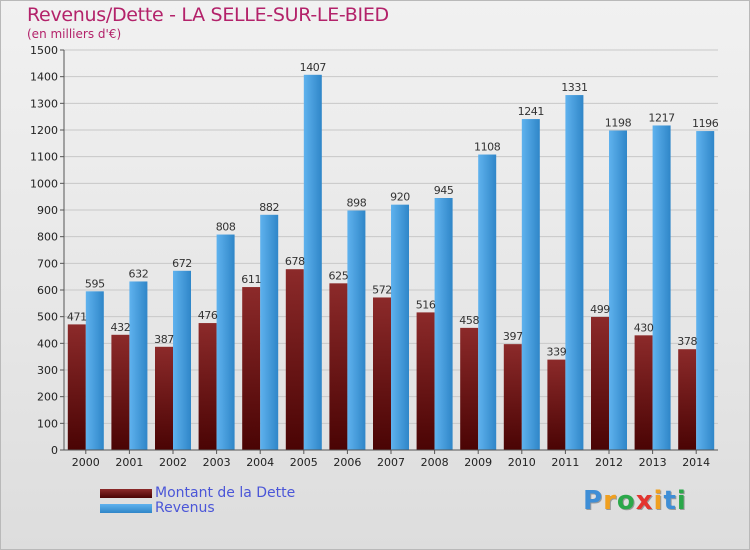  Describe the element at coordinates (696, 462) in the screenshot. I see `x-tick-label-2014: 2014` at that location.